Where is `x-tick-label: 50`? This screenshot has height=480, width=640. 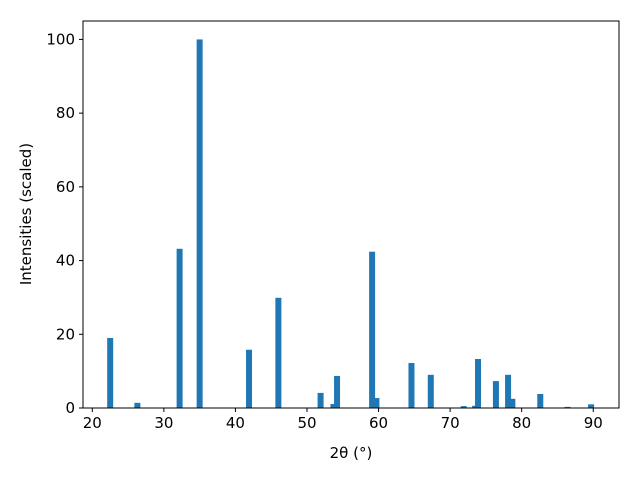
x-tick-label: 50 is located at coordinates (306, 423).